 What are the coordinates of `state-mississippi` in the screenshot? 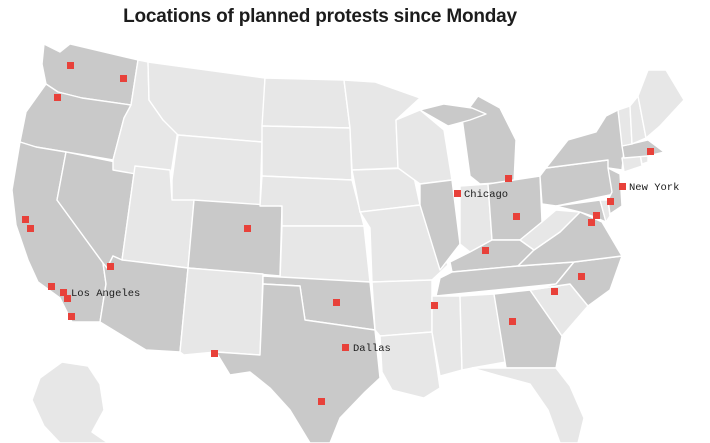 It's located at (447, 336).